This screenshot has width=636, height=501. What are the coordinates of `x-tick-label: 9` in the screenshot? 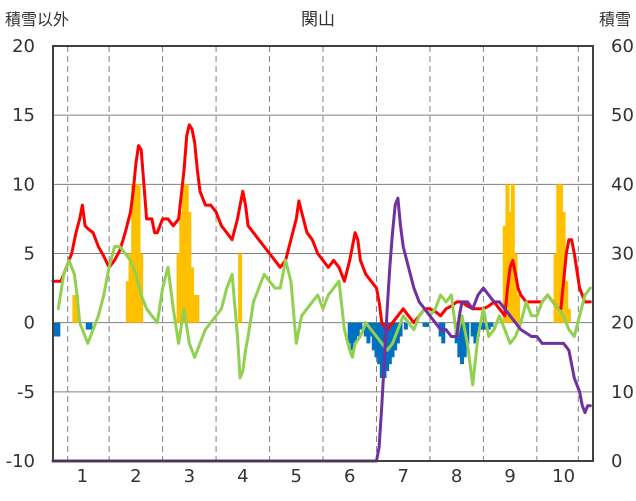 It's located at (509, 476).